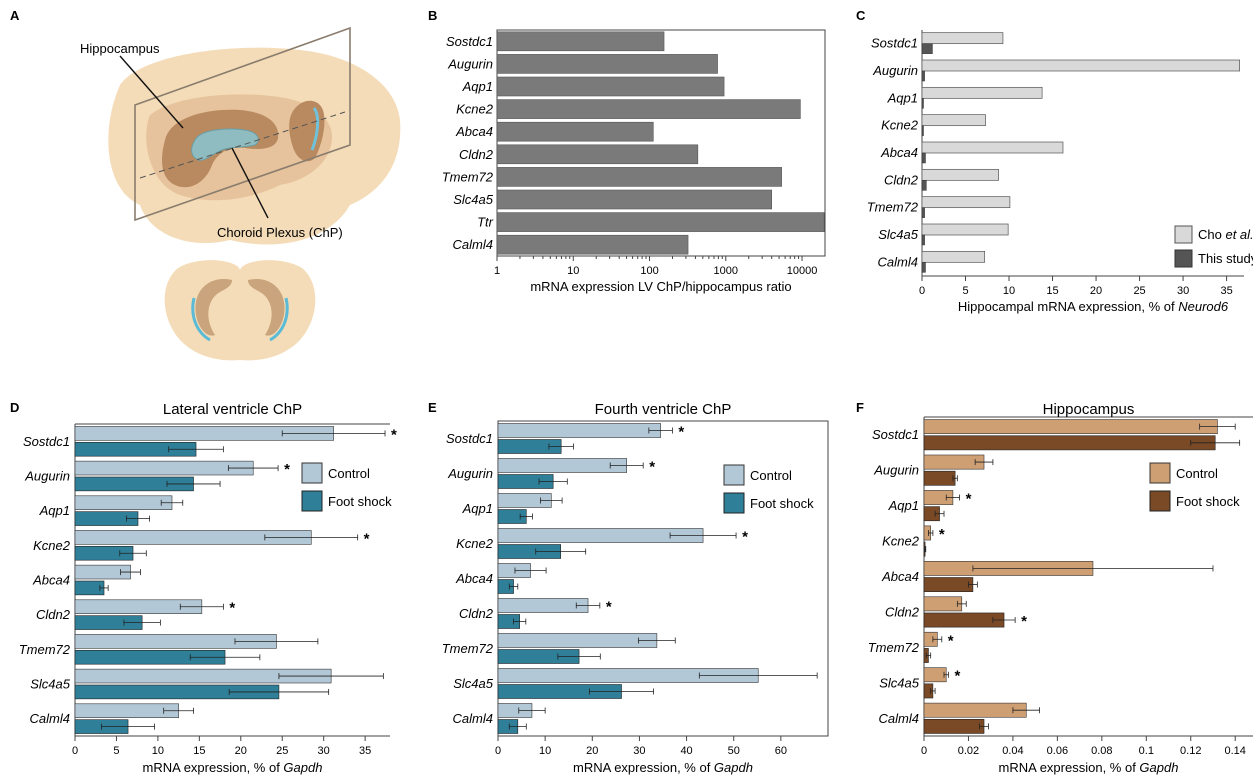  What do you see at coordinates (663, 578) in the screenshot?
I see `plot-frame` at bounding box center [663, 578].